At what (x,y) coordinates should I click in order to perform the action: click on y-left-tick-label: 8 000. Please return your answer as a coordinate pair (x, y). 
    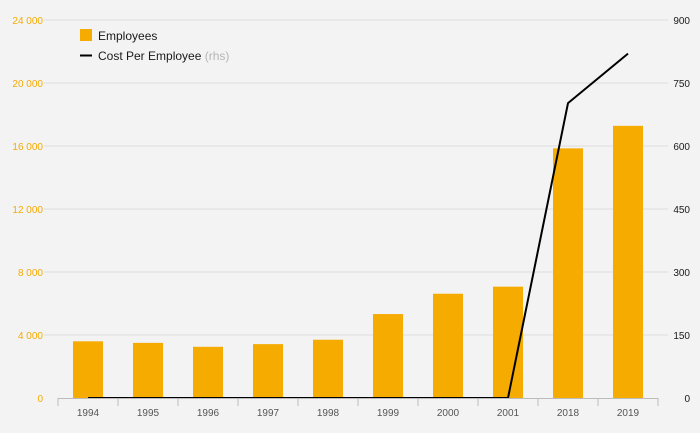
    Looking at the image, I should click on (30, 273).